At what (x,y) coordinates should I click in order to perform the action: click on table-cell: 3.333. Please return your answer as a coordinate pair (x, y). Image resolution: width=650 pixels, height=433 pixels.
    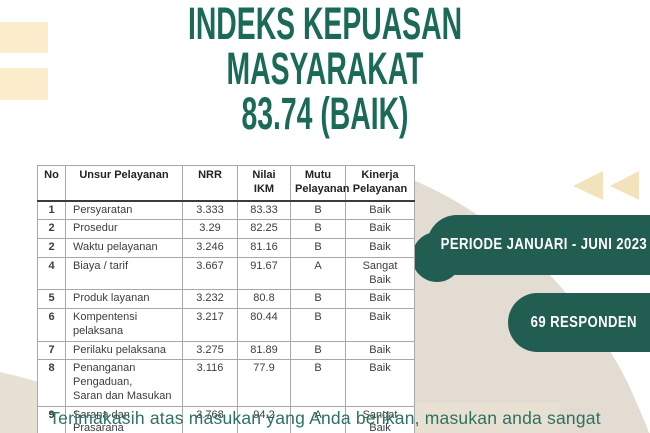
    Looking at the image, I should click on (210, 210).